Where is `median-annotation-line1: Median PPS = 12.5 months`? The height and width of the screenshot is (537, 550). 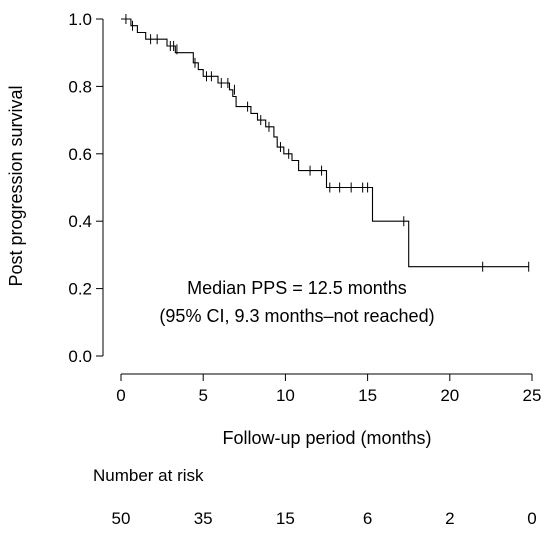
median-annotation-line1: Median PPS = 12.5 months is located at coordinates (297, 288).